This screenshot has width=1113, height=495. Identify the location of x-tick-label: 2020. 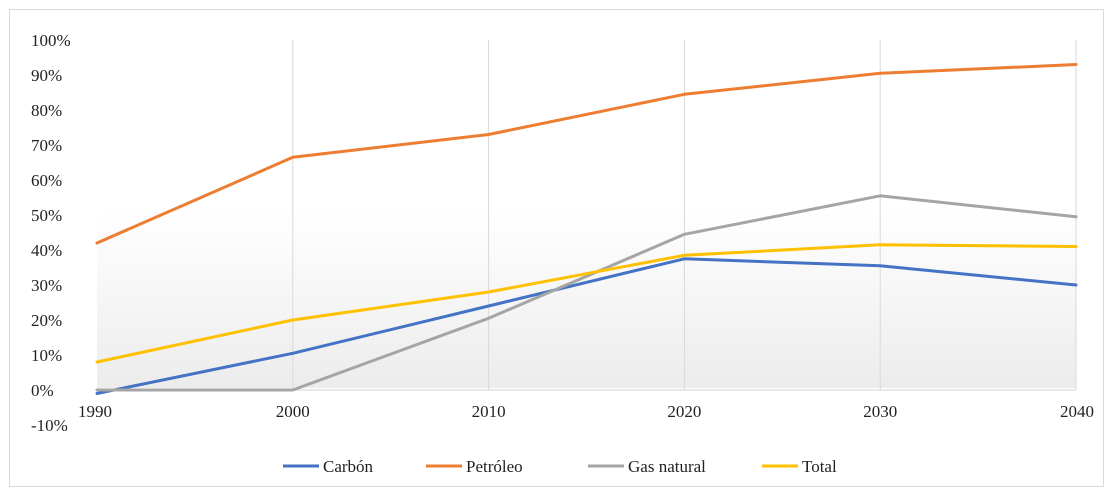
(684, 411).